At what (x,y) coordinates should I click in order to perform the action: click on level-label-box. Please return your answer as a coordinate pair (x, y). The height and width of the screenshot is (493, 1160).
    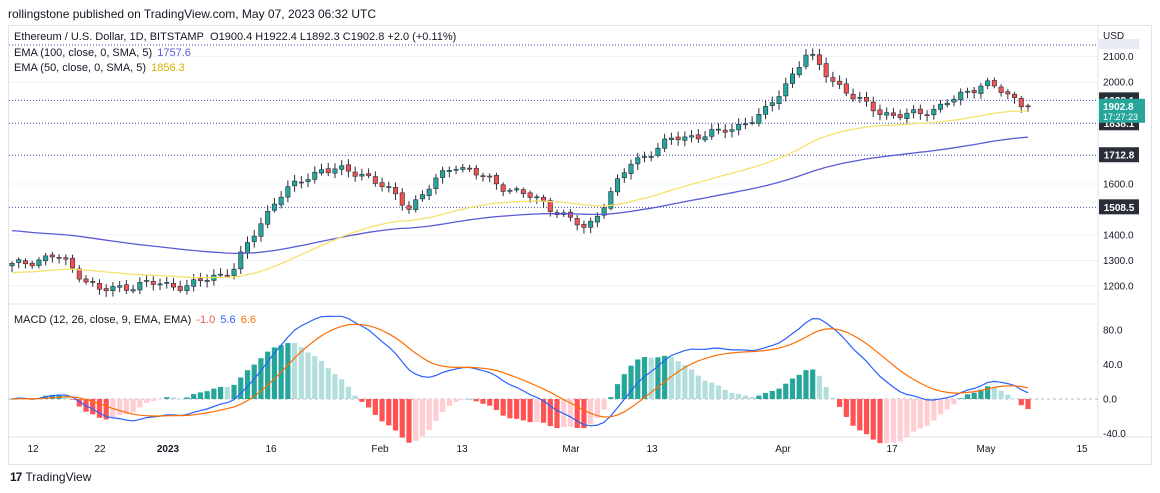
    Looking at the image, I should click on (1119, 155).